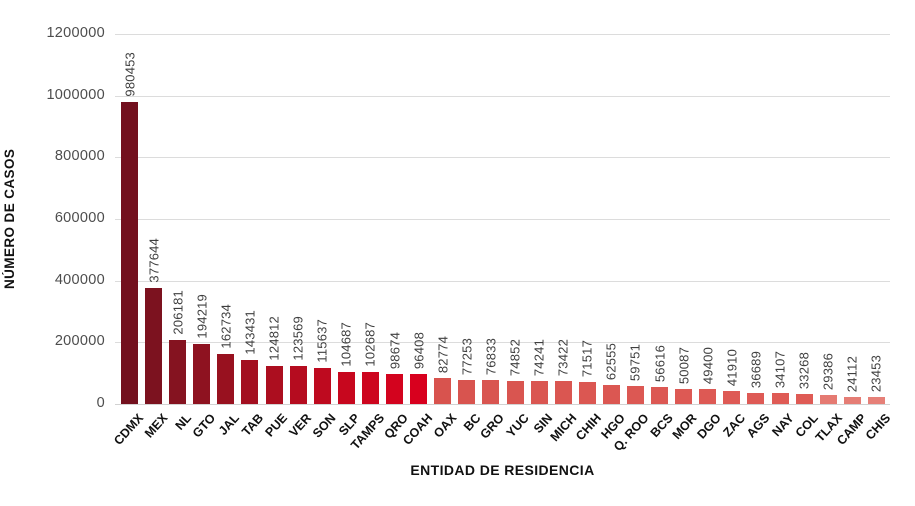 This screenshot has height=506, width=915. What do you see at coordinates (349, 236) in the screenshot?
I see `bar-cell-slp: 104687 SLP` at bounding box center [349, 236].